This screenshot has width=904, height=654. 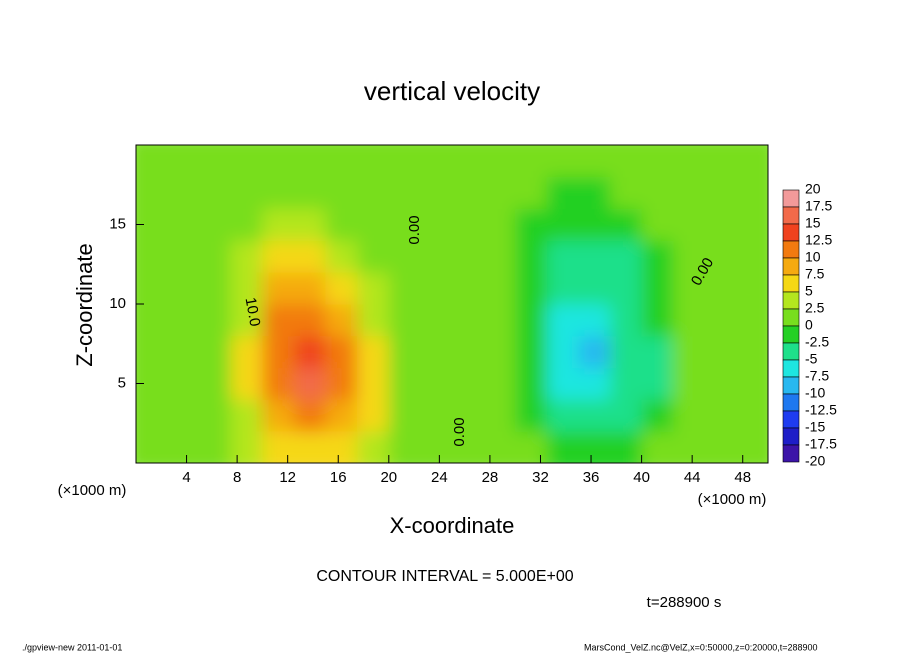 I want to click on x-tick-label: 20, so click(x=388, y=477).